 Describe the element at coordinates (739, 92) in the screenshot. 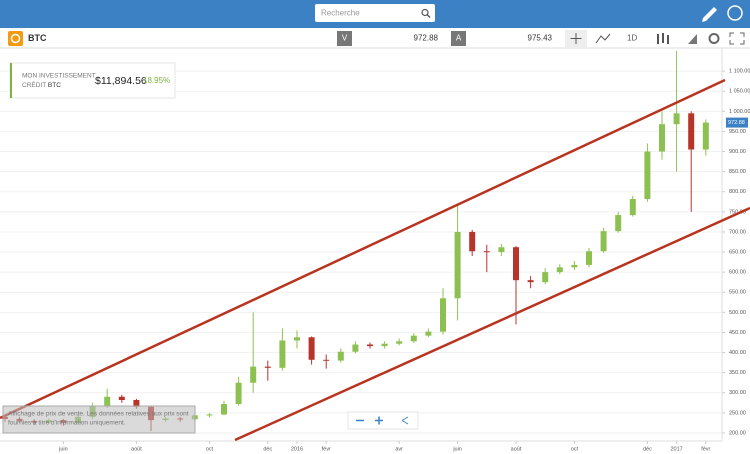

I see `y-tick-label: 1 050.00` at that location.